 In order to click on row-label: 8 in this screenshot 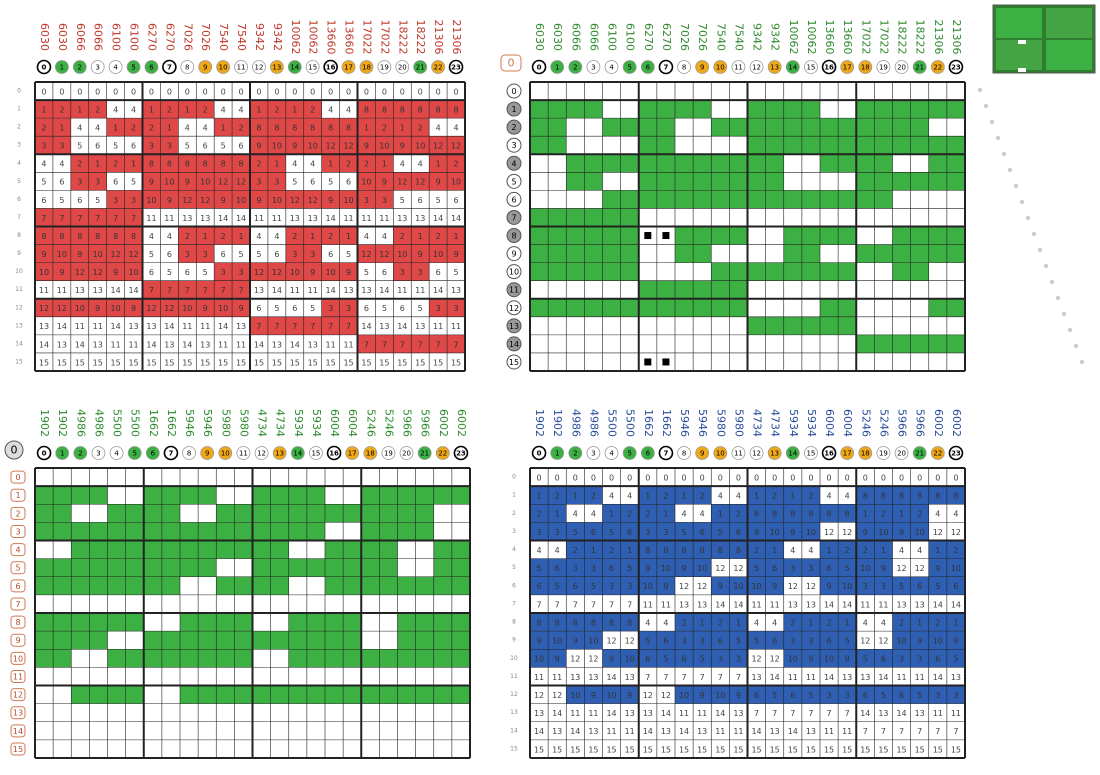, I will do `click(19, 235)`.